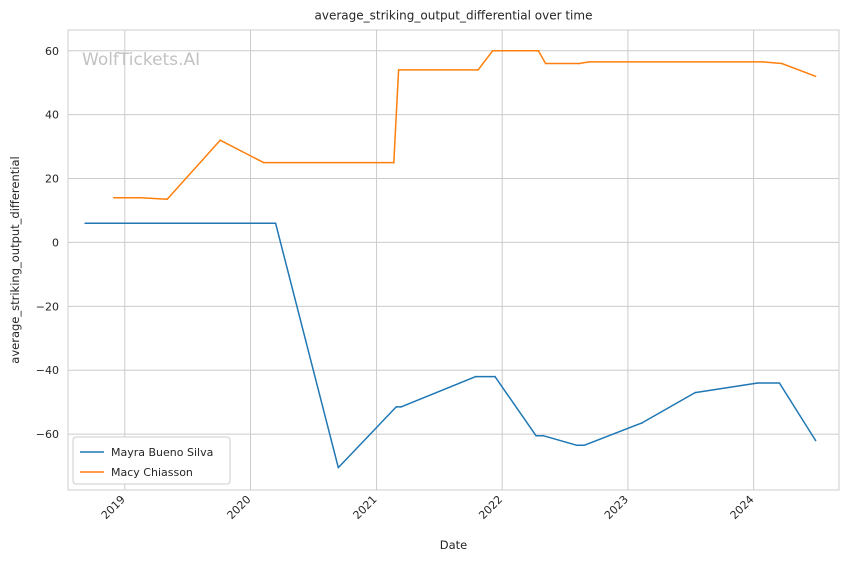 The height and width of the screenshot is (561, 850). I want to click on y-axis-title: average_striking_output_differential, so click(15, 259).